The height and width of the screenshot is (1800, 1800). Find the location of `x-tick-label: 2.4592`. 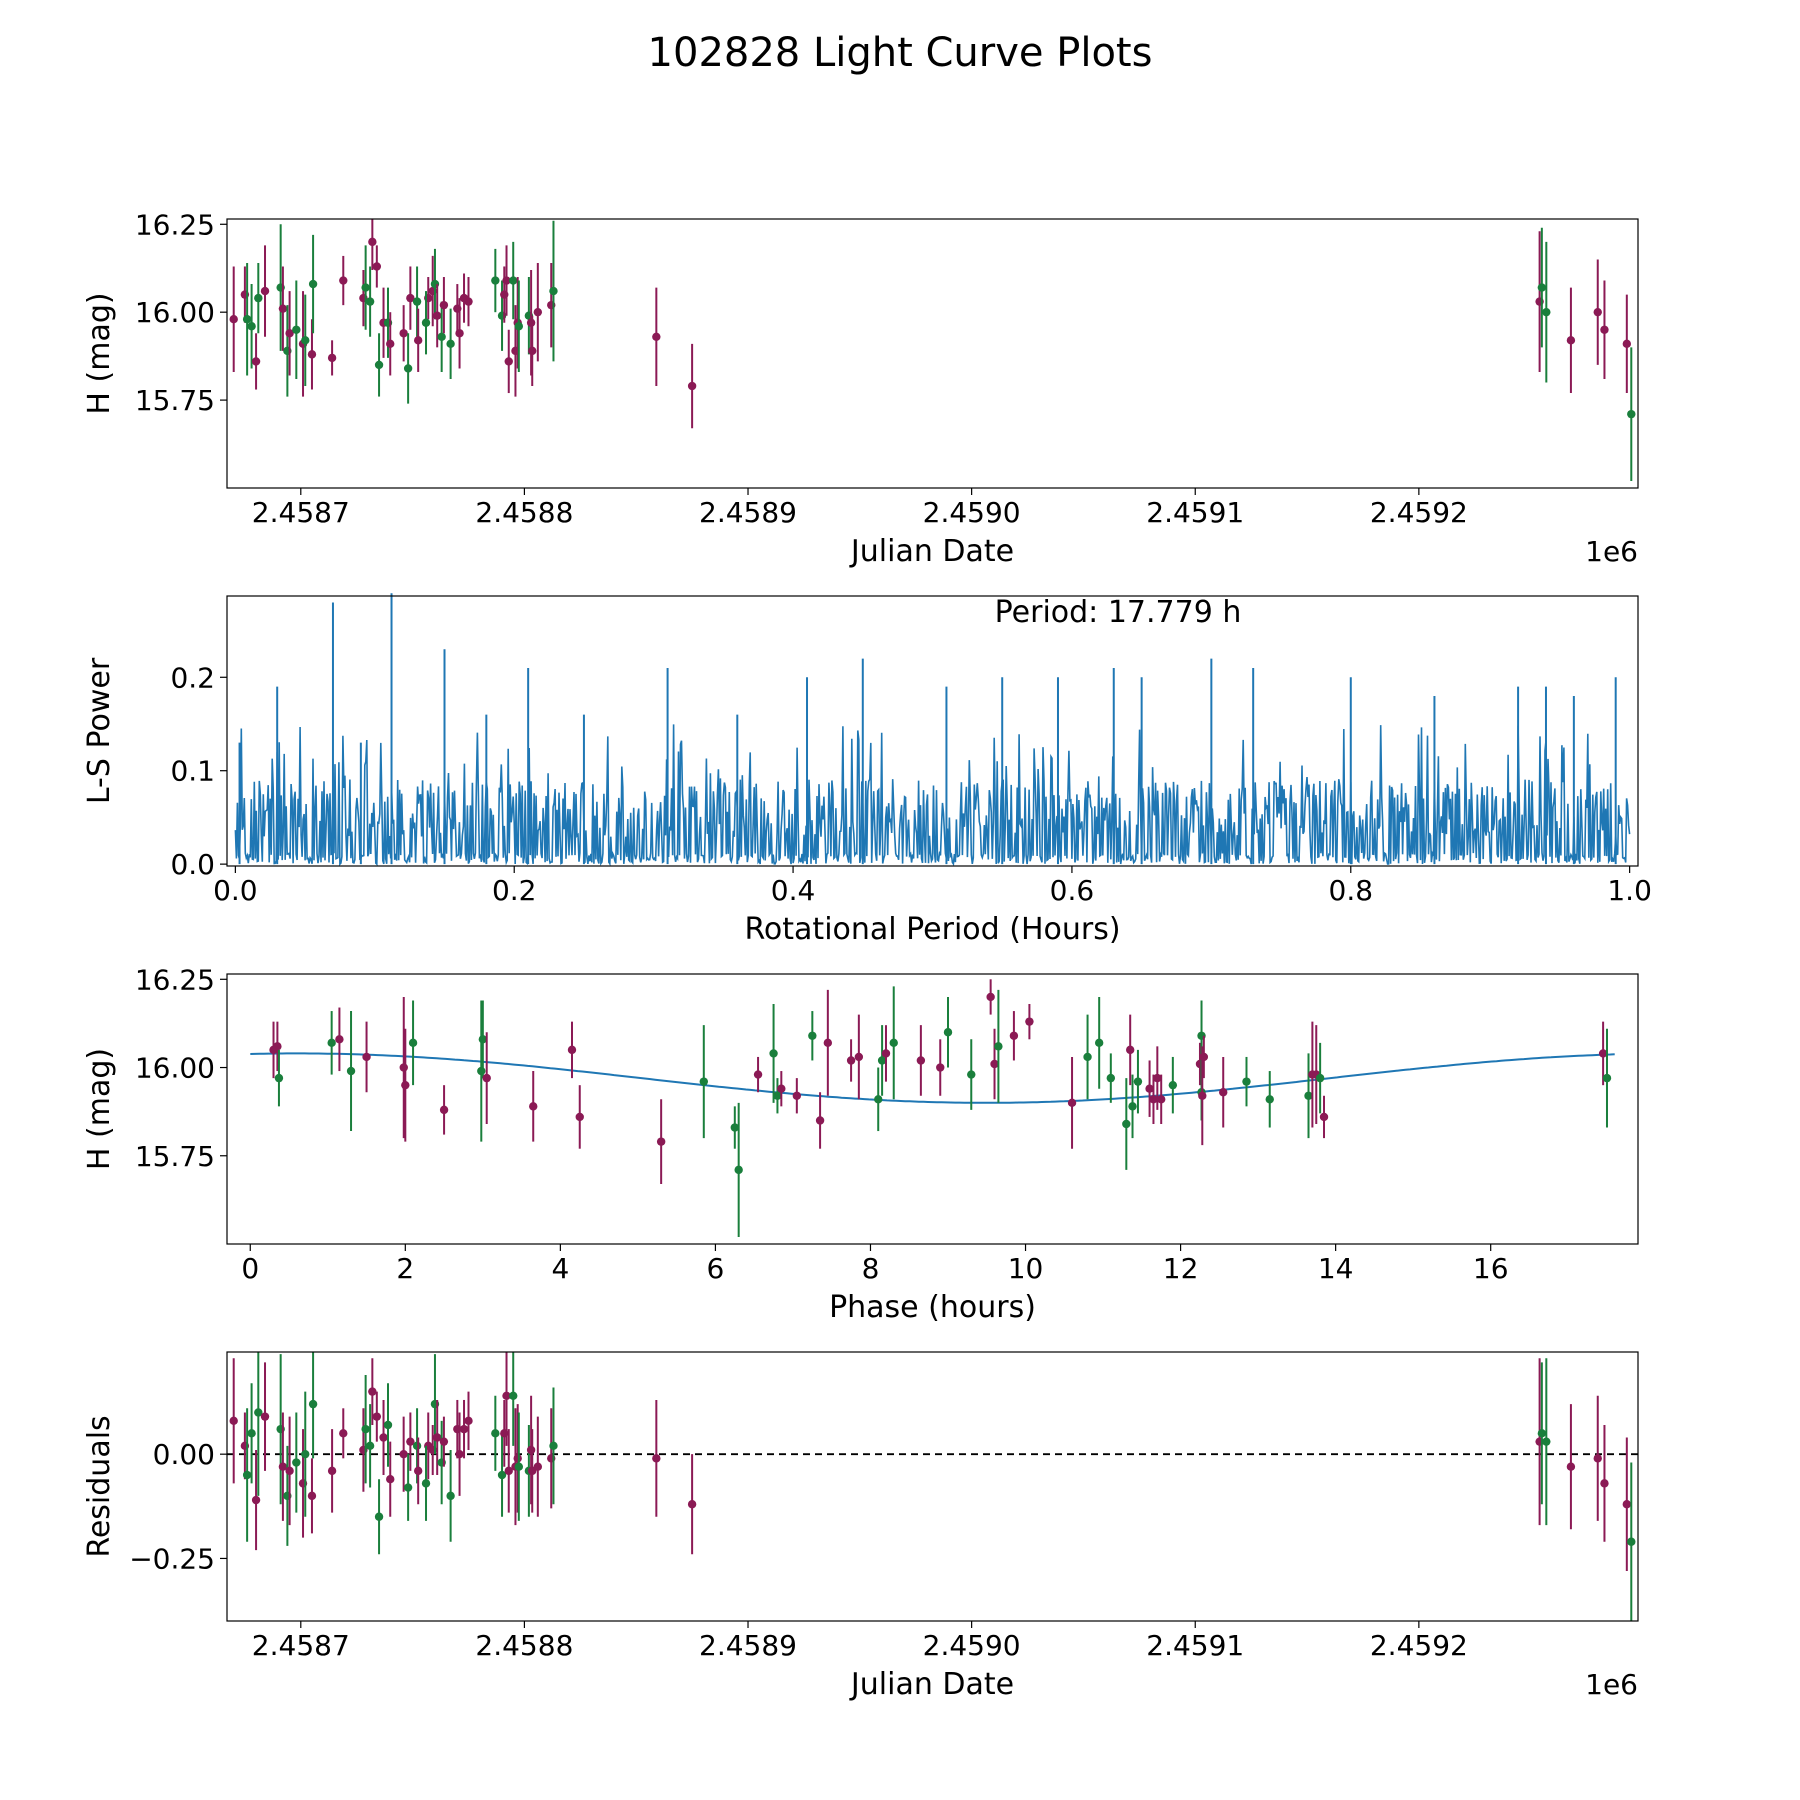

x-tick-label: 2.4592 is located at coordinates (1419, 1645).